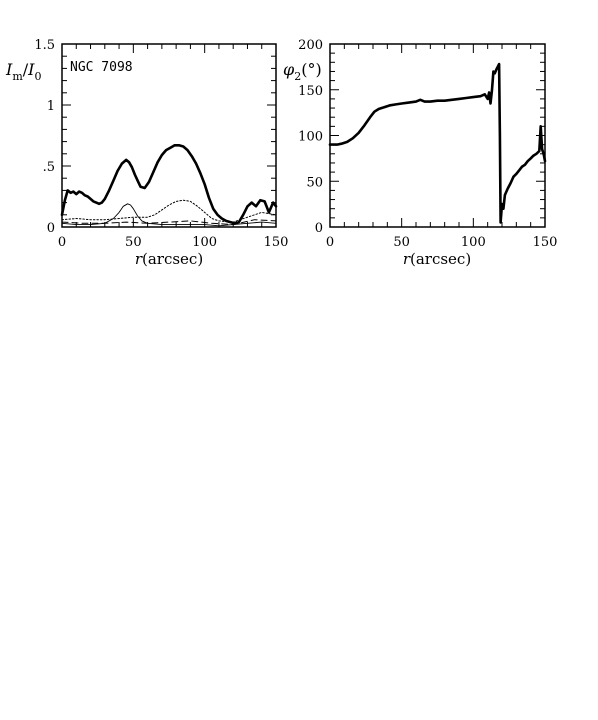 This screenshot has width=598, height=720. I want to click on phase-x-tick-label: 50, so click(401, 242).